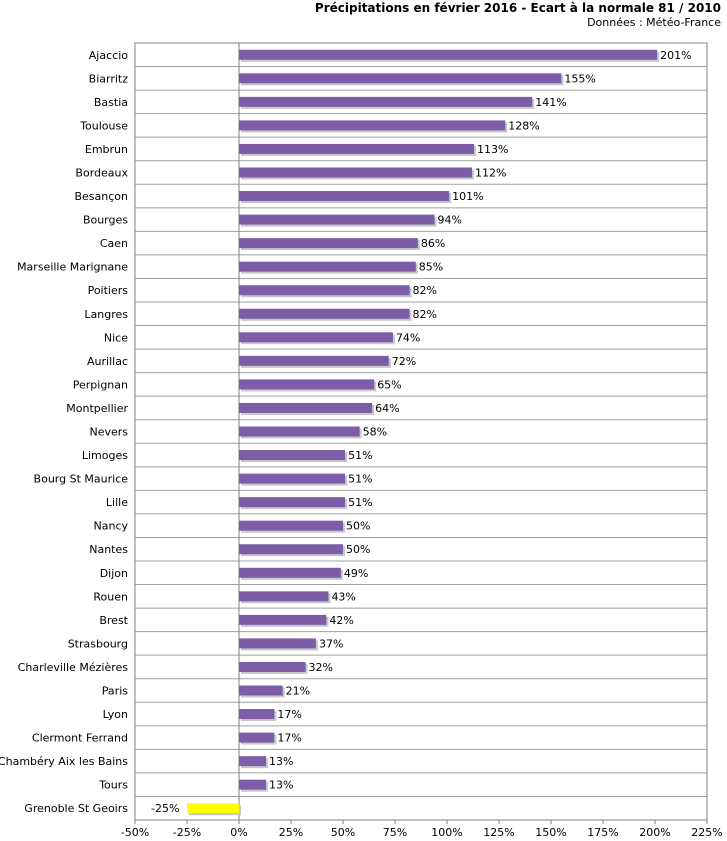 The image size is (727, 841). Describe the element at coordinates (289, 714) in the screenshot. I see `data-label: 17%` at that location.